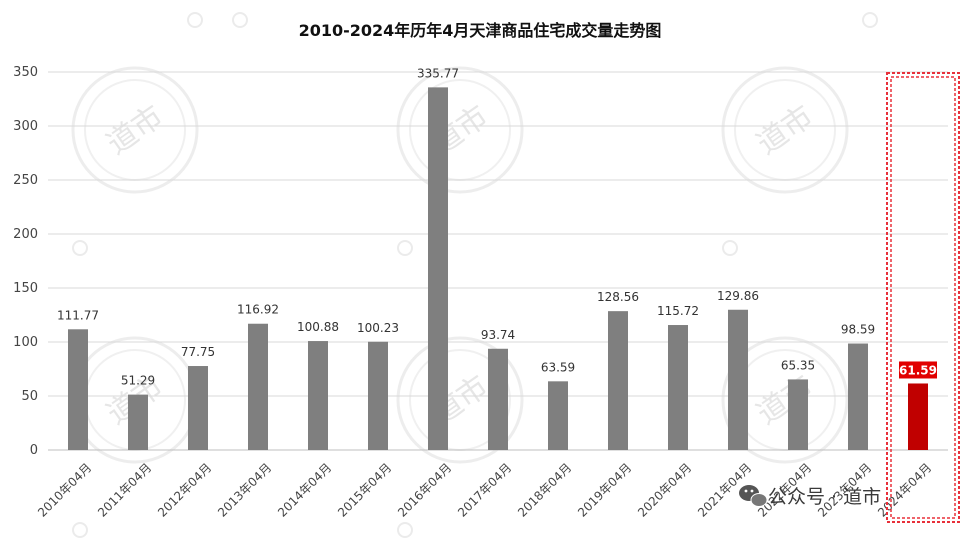 The image size is (960, 544). Describe the element at coordinates (184, 489) in the screenshot. I see `x-tick-label: 2012年04月` at that location.